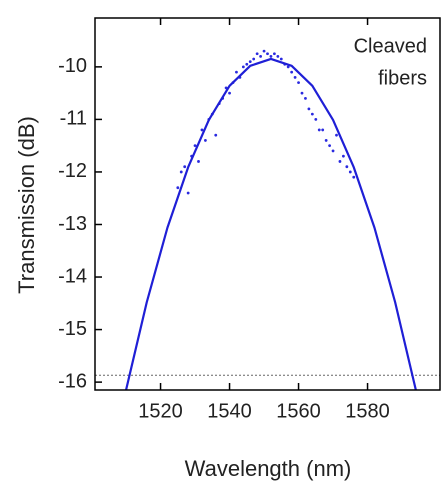 This screenshot has height=486, width=446. I want to click on y-tick-label: -13, so click(72, 224).